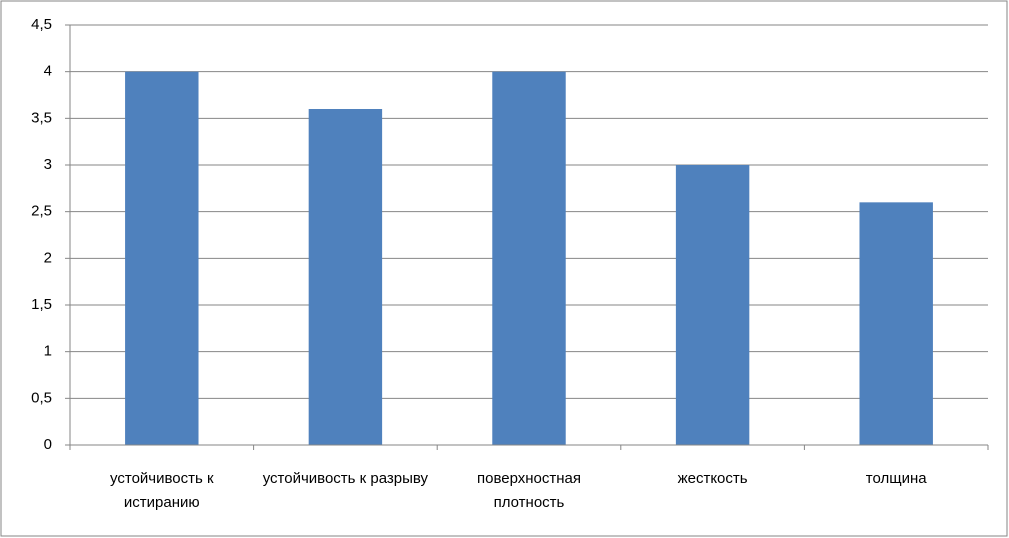  Describe the element at coordinates (896, 478) in the screenshot. I see `x-tick-label: толщина` at that location.